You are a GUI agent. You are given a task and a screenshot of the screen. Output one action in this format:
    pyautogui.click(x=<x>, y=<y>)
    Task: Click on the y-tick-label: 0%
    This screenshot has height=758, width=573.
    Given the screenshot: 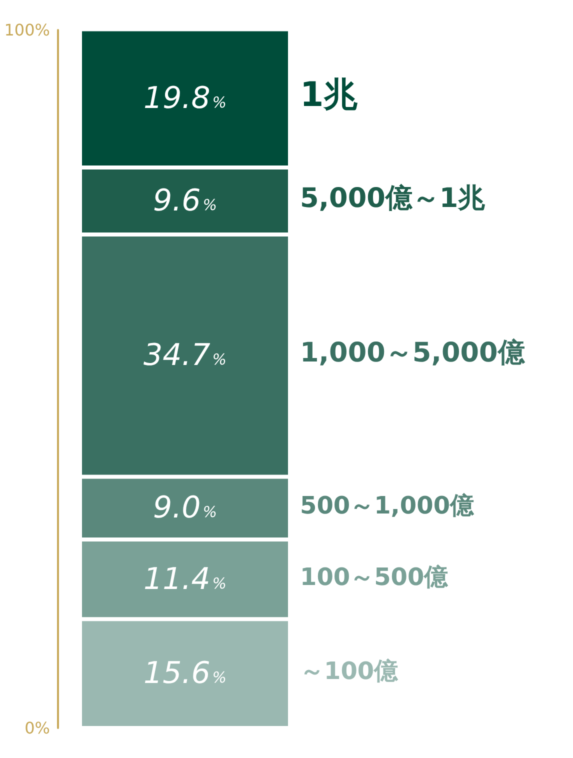 What is the action you would take?
    pyautogui.click(x=37, y=728)
    